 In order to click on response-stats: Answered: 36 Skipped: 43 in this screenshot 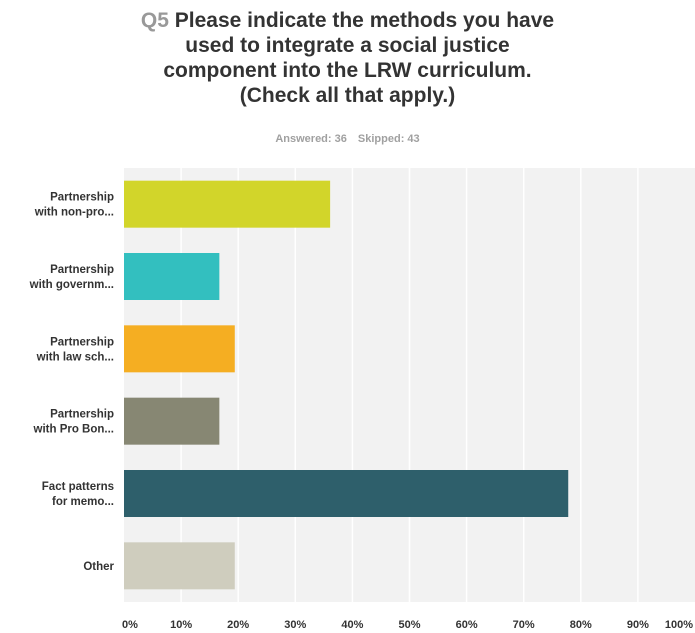, I will do `click(347, 139)`.